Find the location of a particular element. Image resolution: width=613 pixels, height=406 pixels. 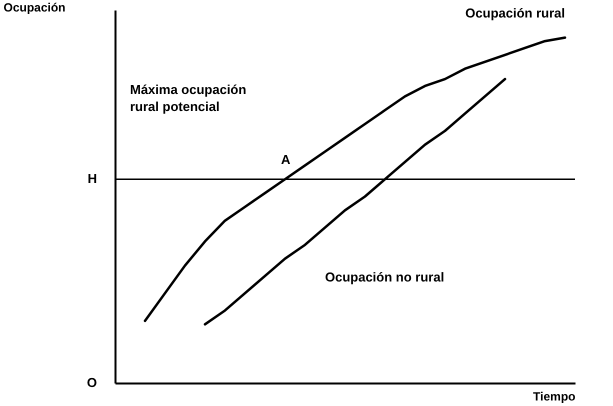

ref-line-label: H is located at coordinates (92, 178).